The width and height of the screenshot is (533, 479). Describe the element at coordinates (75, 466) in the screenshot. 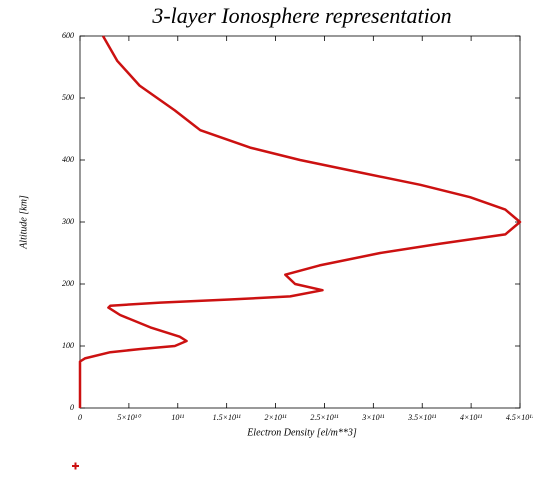

I see `marker-icon` at that location.